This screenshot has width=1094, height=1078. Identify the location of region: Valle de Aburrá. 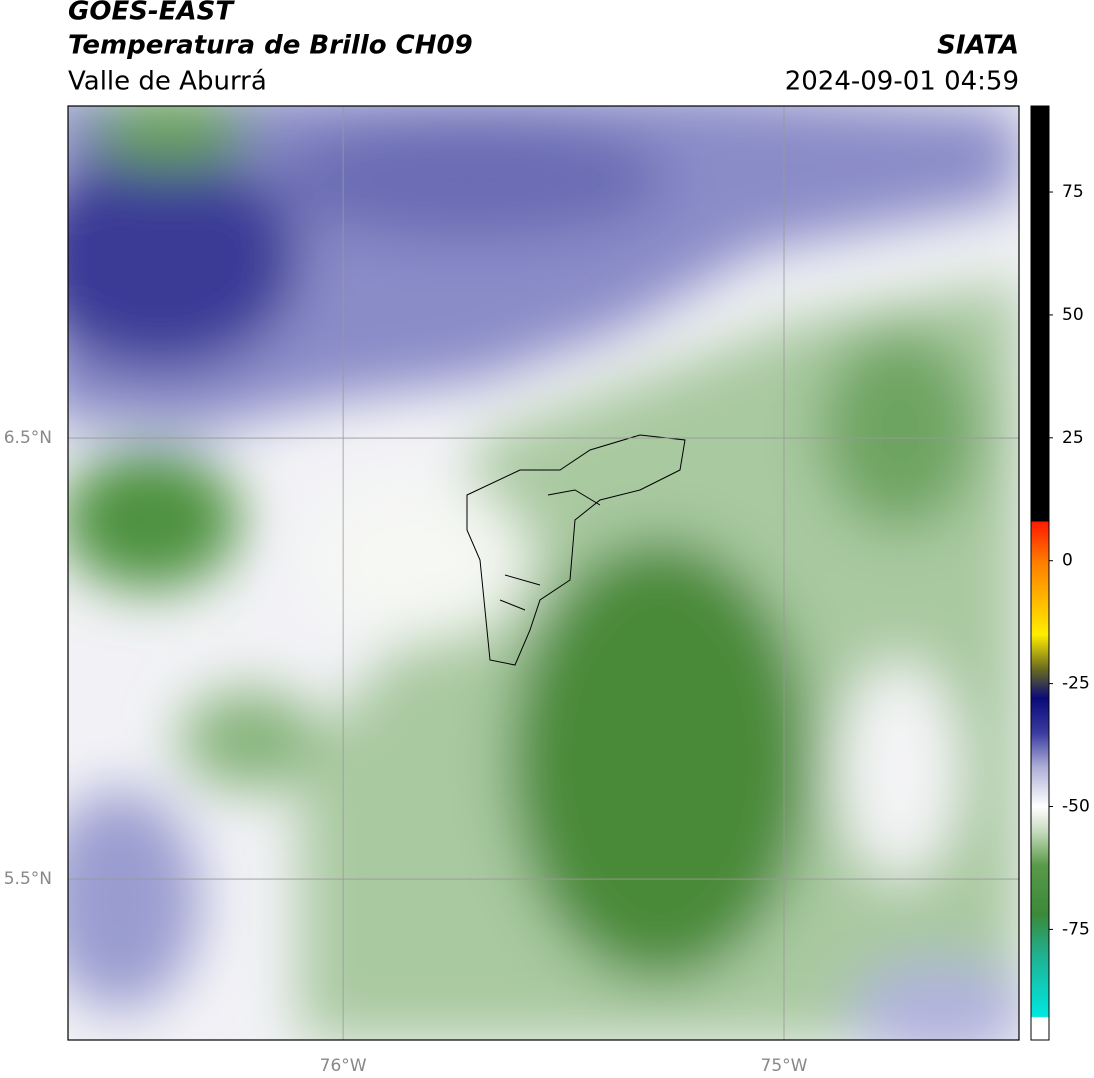
(167, 82).